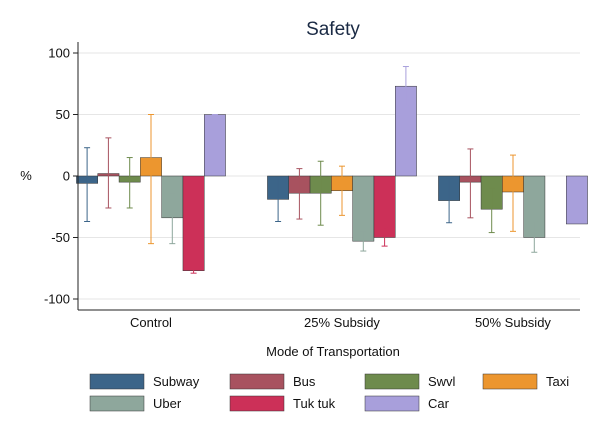 The height and width of the screenshot is (437, 602). Describe the element at coordinates (167, 403) in the screenshot. I see `legend-label: Uber` at that location.